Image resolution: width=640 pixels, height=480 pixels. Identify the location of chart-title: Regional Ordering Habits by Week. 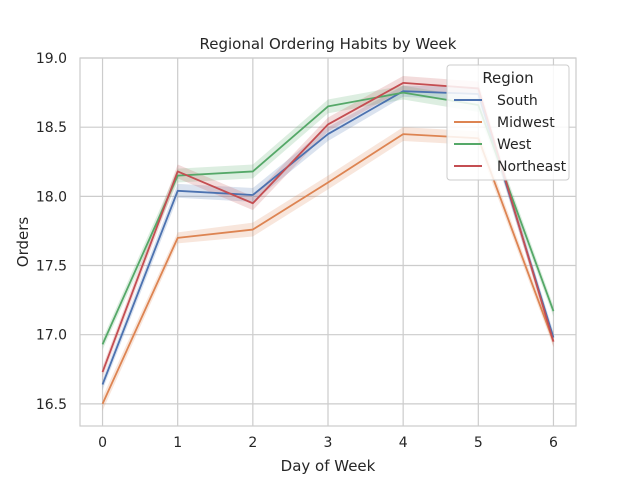
(328, 44).